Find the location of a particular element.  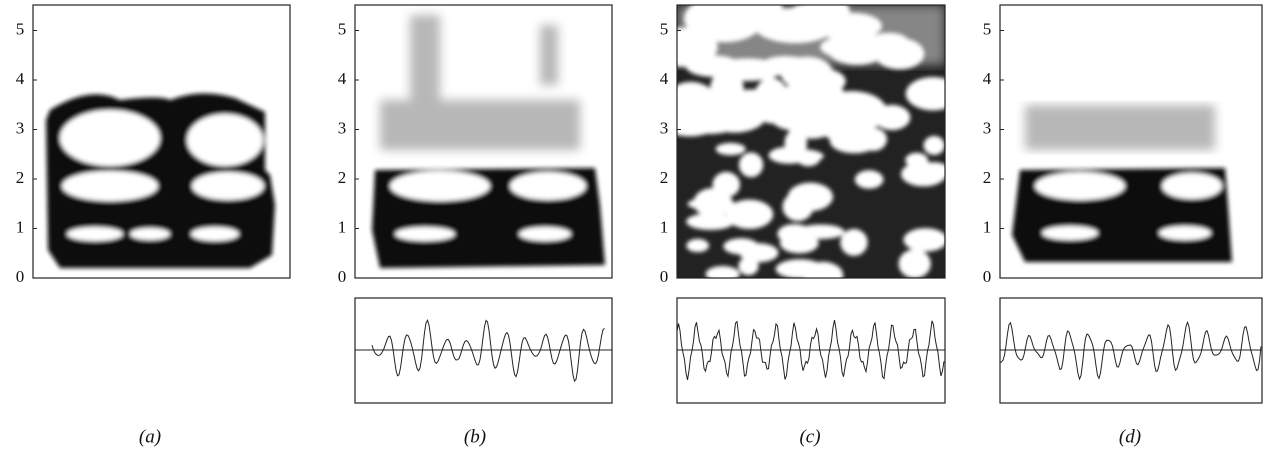

spectrogram-c is located at coordinates (811, 141).